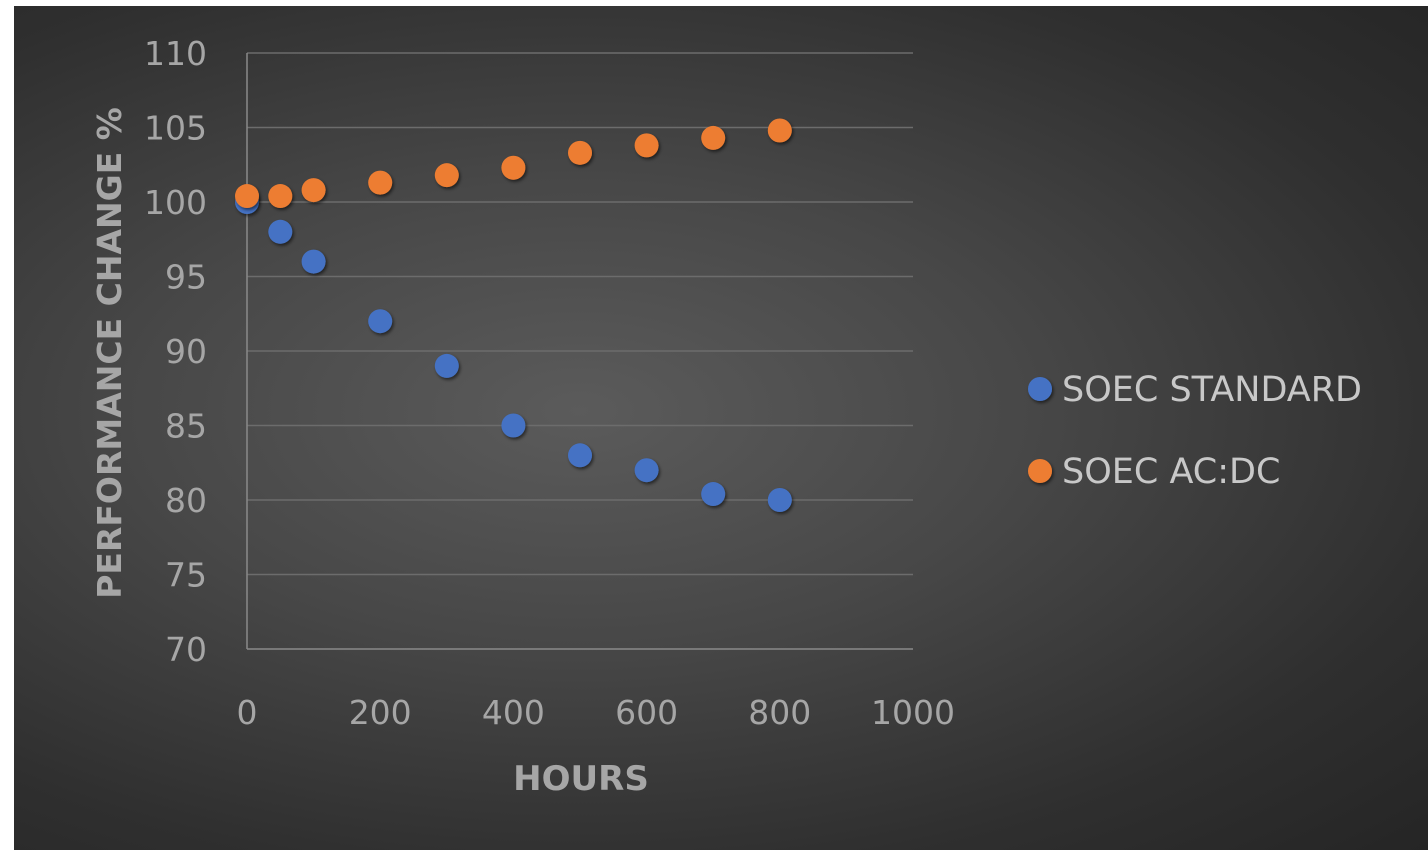 The height and width of the screenshot is (850, 1428). Describe the element at coordinates (380, 712) in the screenshot. I see `x-tick-label: 200` at that location.